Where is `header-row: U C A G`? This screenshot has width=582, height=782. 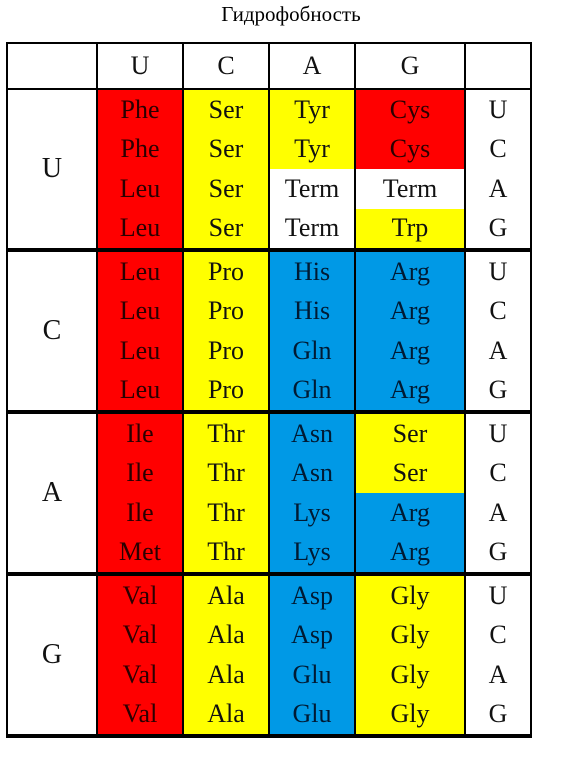
header-row: U C A G is located at coordinates (269, 66).